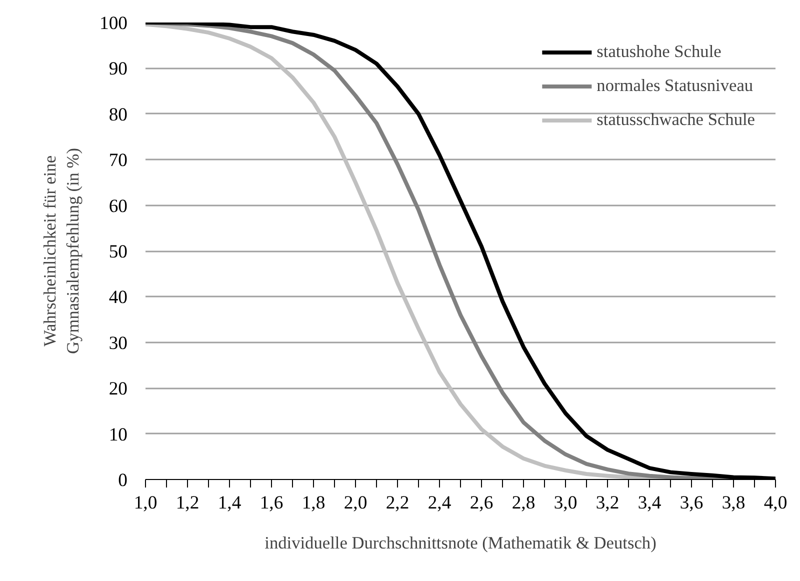 This screenshot has height=581, width=800. I want to click on x-axis-title: individuelle Durchschnittsnote (Mathematik & Deutsch), so click(460, 543).